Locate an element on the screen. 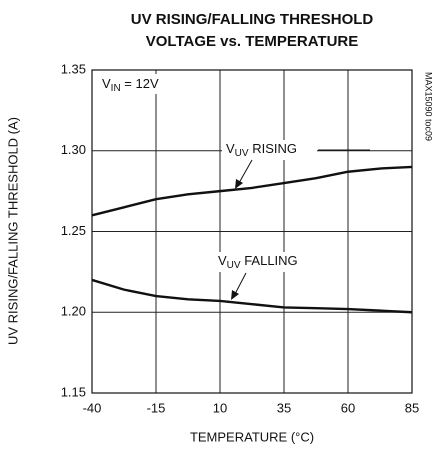  y-tick-label: 1.25 is located at coordinates (73, 230).